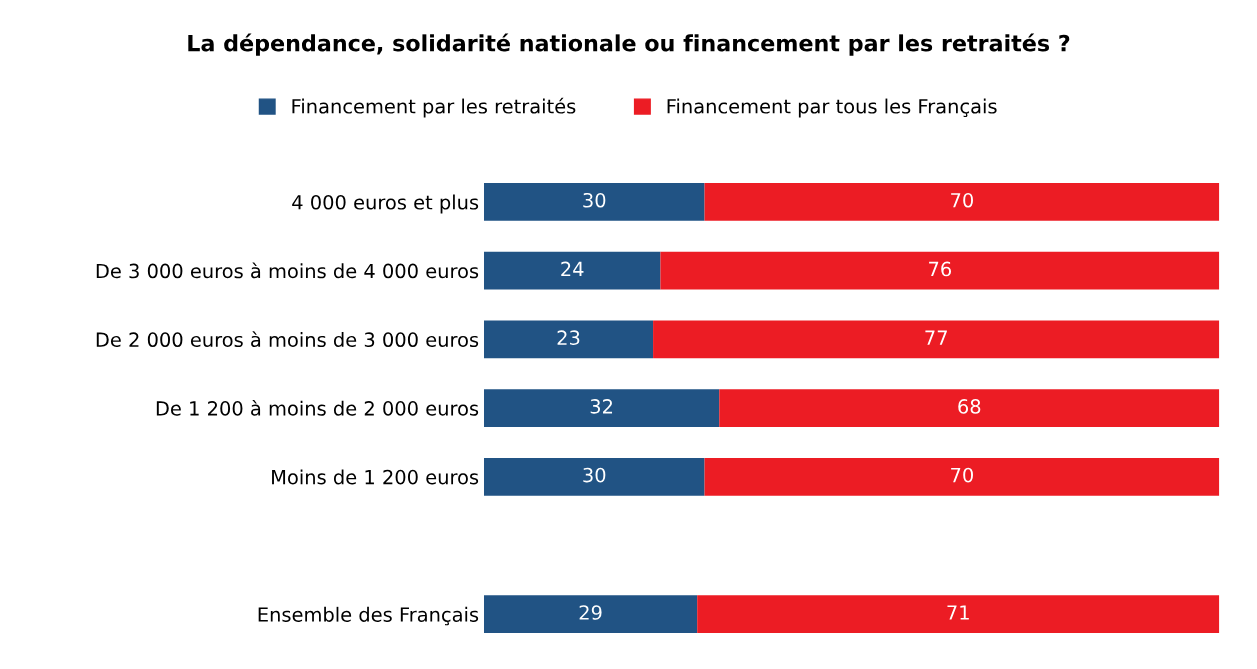 The width and height of the screenshot is (1257, 669). Describe the element at coordinates (385, 204) in the screenshot. I see `y-tick-label: 4 000 euros et plus` at that location.